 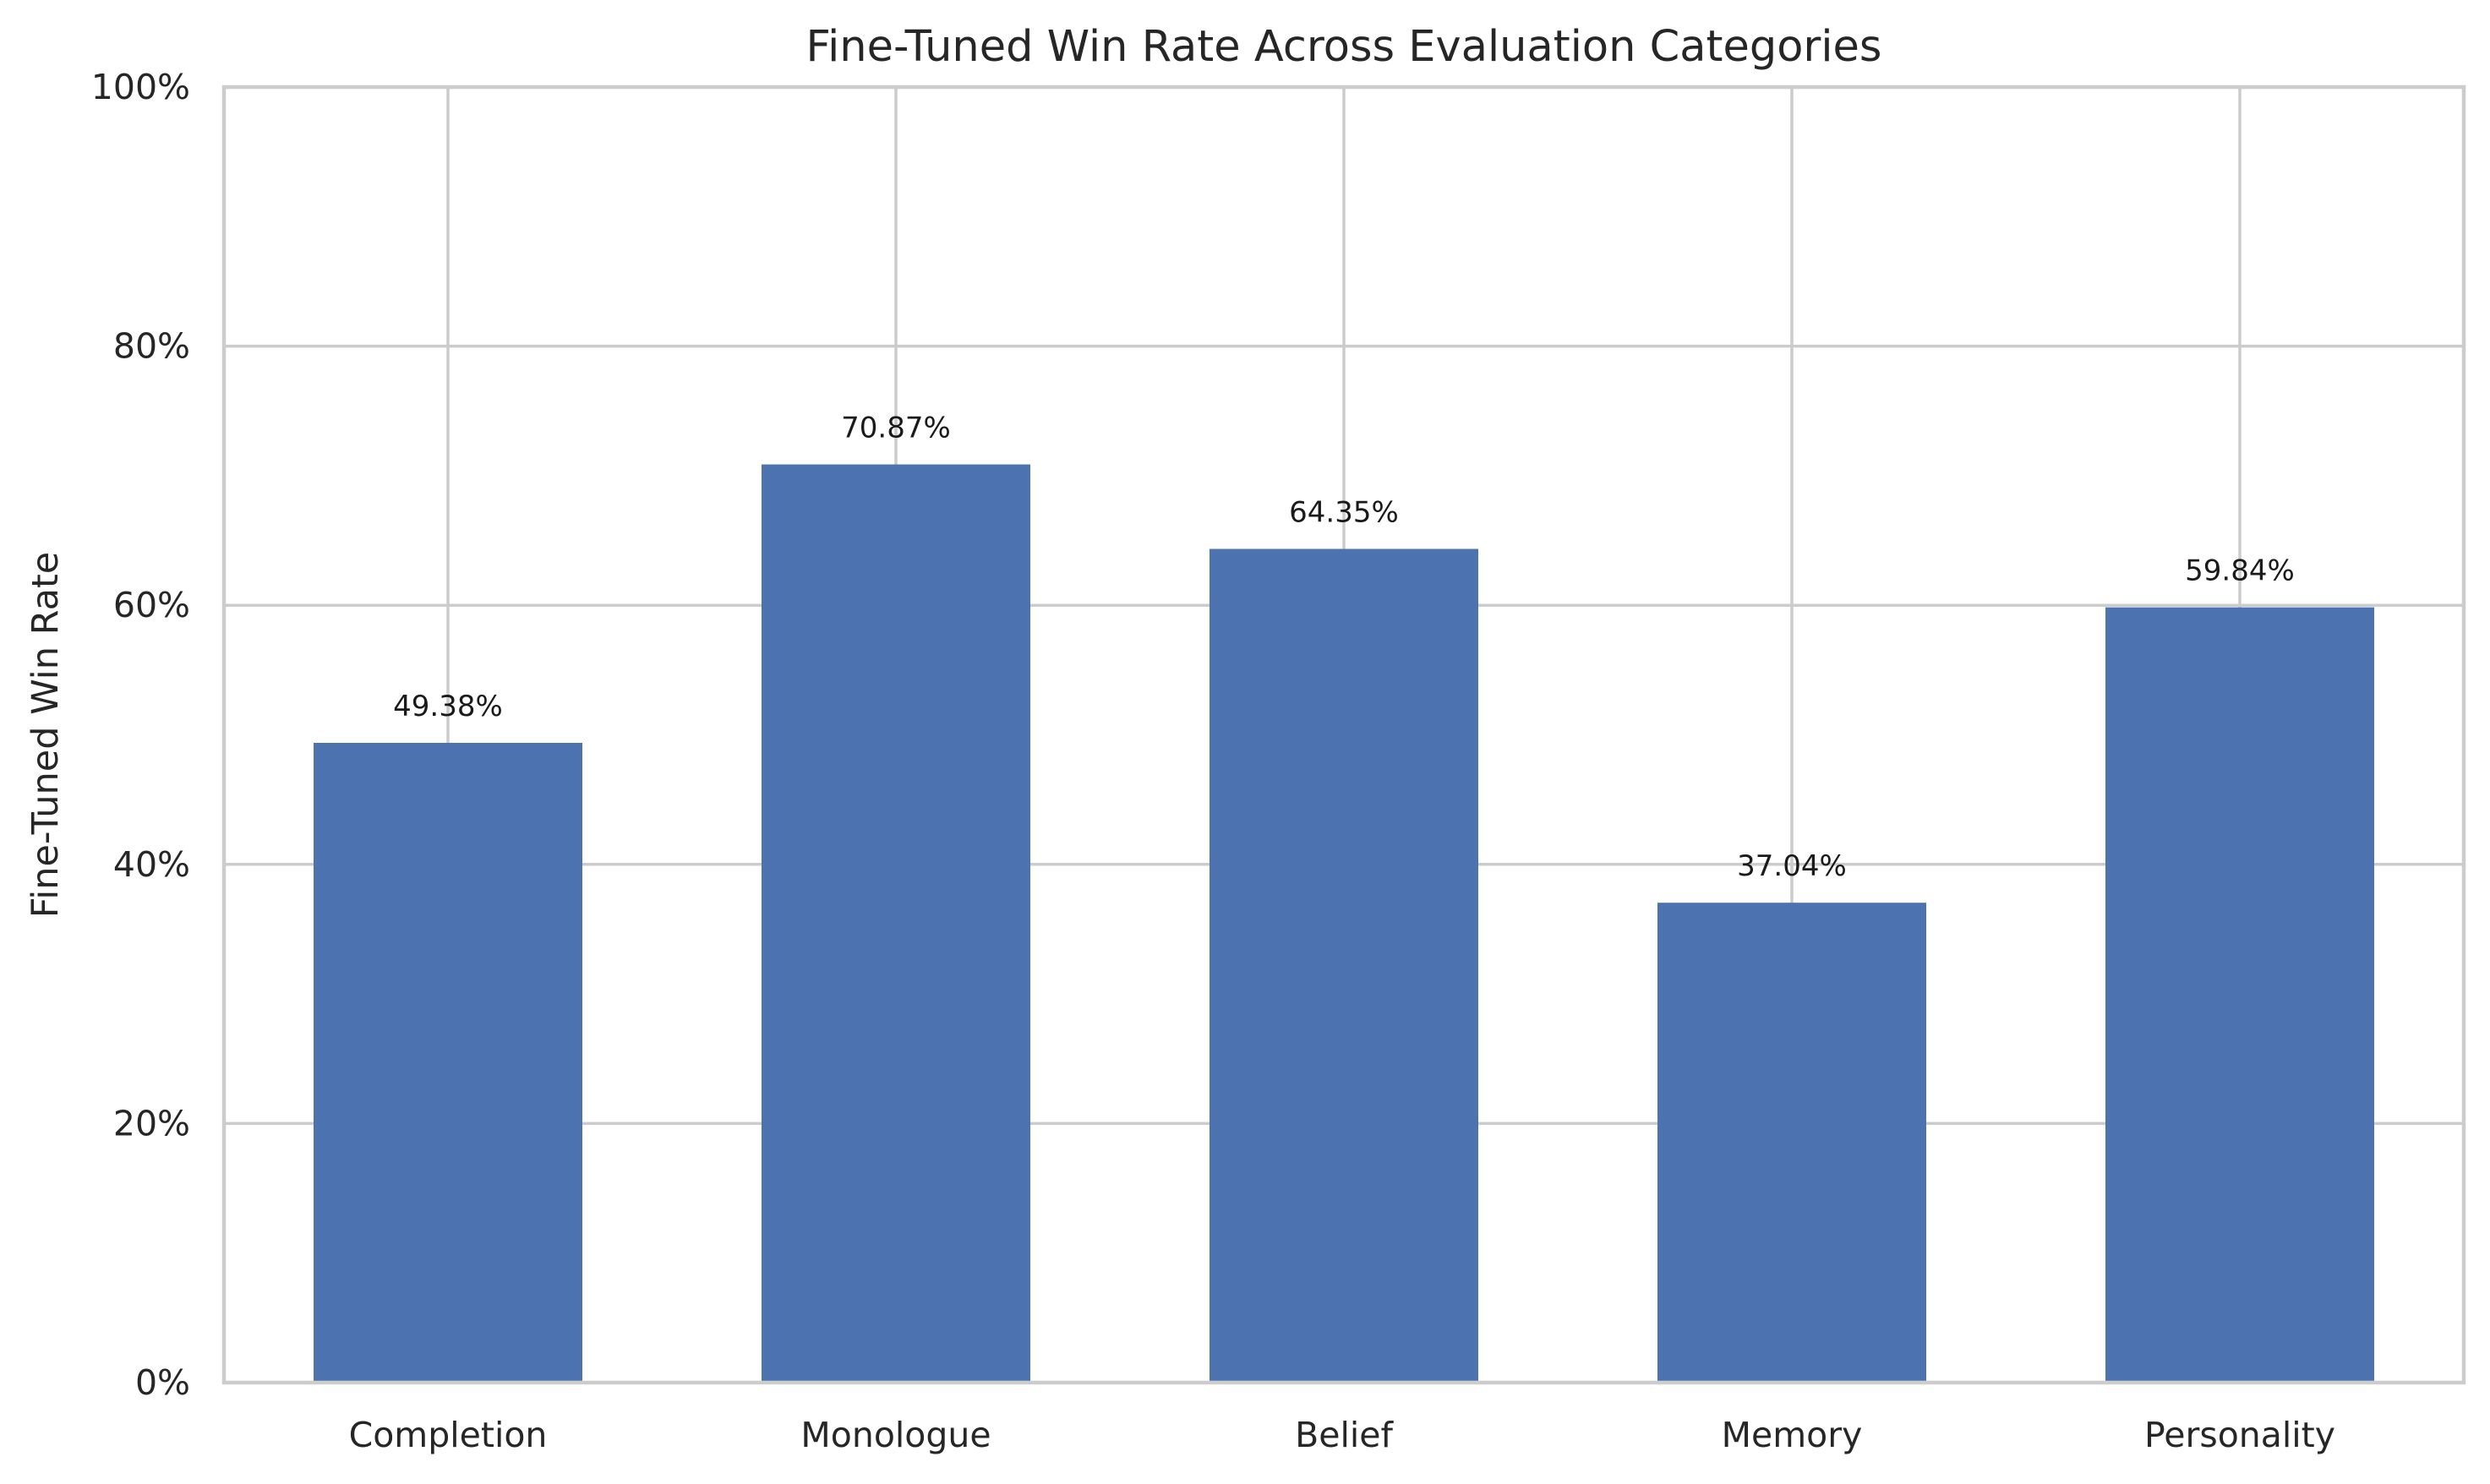 What do you see at coordinates (1792, 866) in the screenshot?
I see `data-label-memory: 37.04%` at bounding box center [1792, 866].